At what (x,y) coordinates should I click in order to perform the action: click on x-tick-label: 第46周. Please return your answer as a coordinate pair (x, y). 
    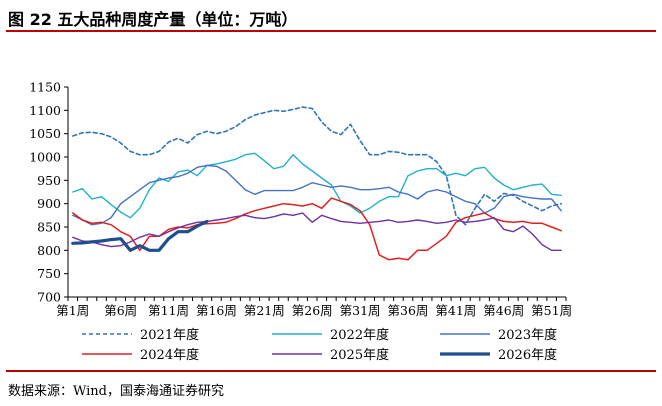
    Looking at the image, I should click on (503, 310).